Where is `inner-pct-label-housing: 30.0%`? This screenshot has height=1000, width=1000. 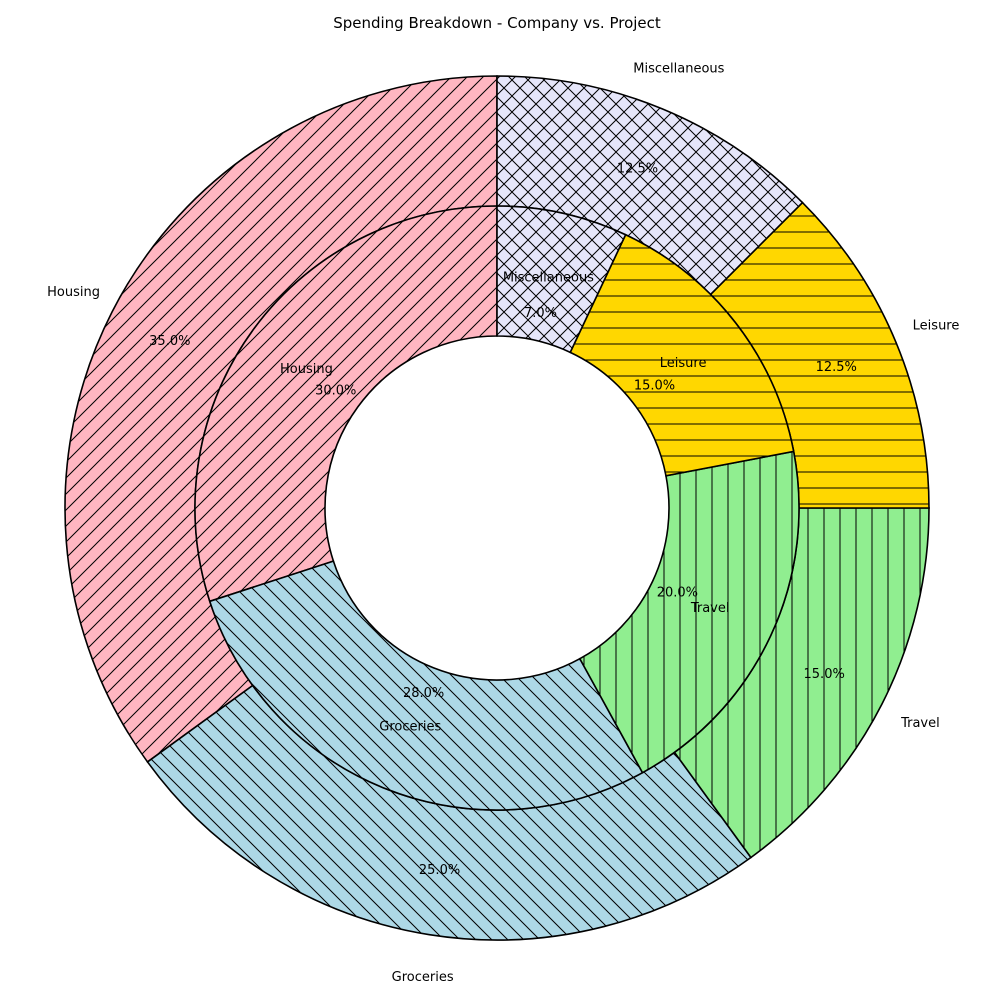 inner-pct-label-housing: 30.0% is located at coordinates (335, 390).